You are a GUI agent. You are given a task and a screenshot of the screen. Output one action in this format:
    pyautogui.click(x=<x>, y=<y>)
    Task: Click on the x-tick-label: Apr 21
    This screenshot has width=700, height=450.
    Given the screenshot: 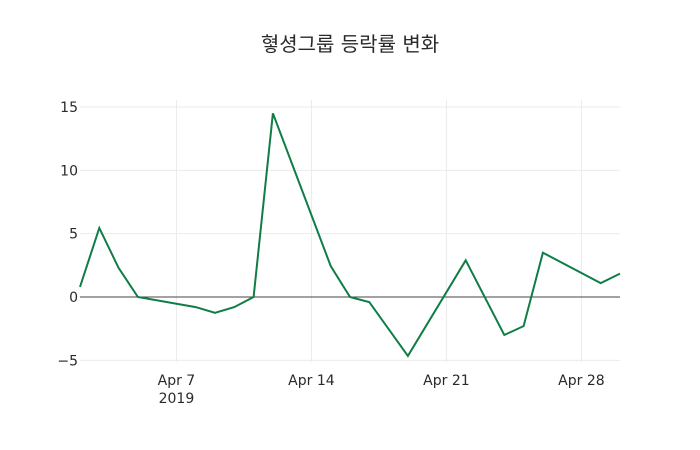 What is the action you would take?
    pyautogui.click(x=446, y=381)
    